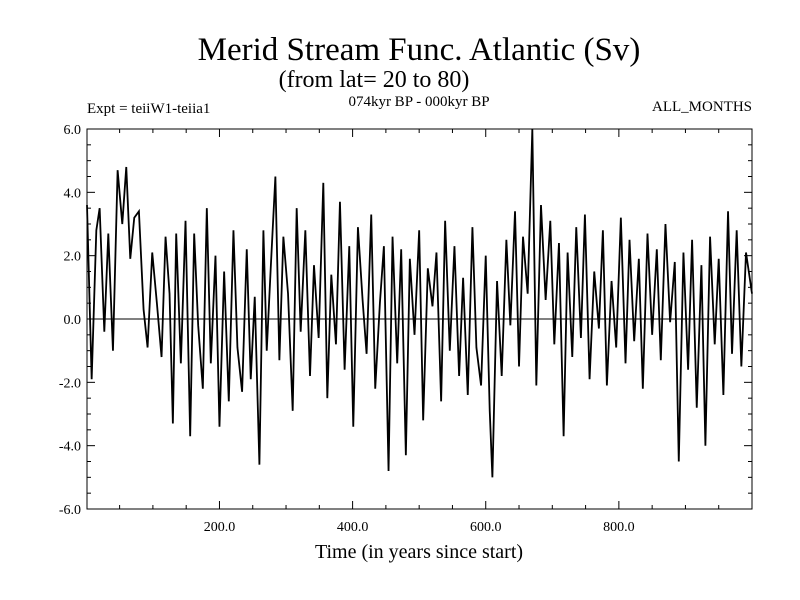  Describe the element at coordinates (73, 130) in the screenshot. I see `y-tick-label: 6.0` at that location.